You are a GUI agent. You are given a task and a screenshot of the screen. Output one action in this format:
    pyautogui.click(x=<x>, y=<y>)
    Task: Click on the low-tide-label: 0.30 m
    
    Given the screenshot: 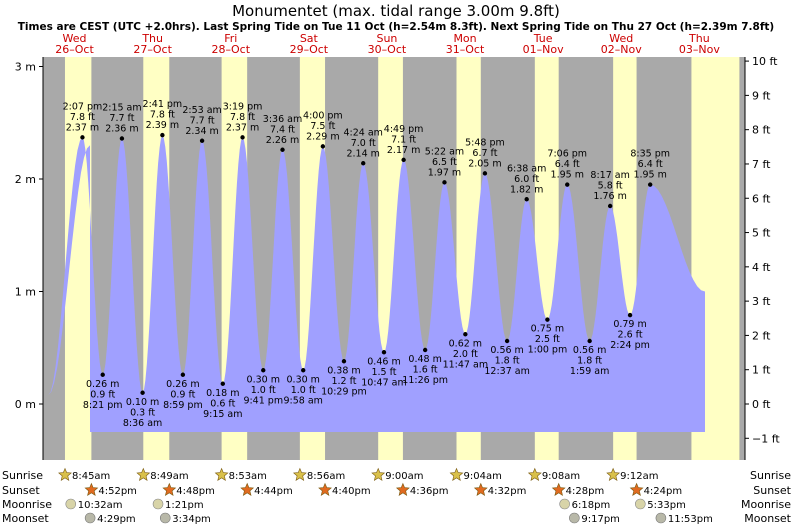 What is the action you would take?
    pyautogui.click(x=303, y=379)
    